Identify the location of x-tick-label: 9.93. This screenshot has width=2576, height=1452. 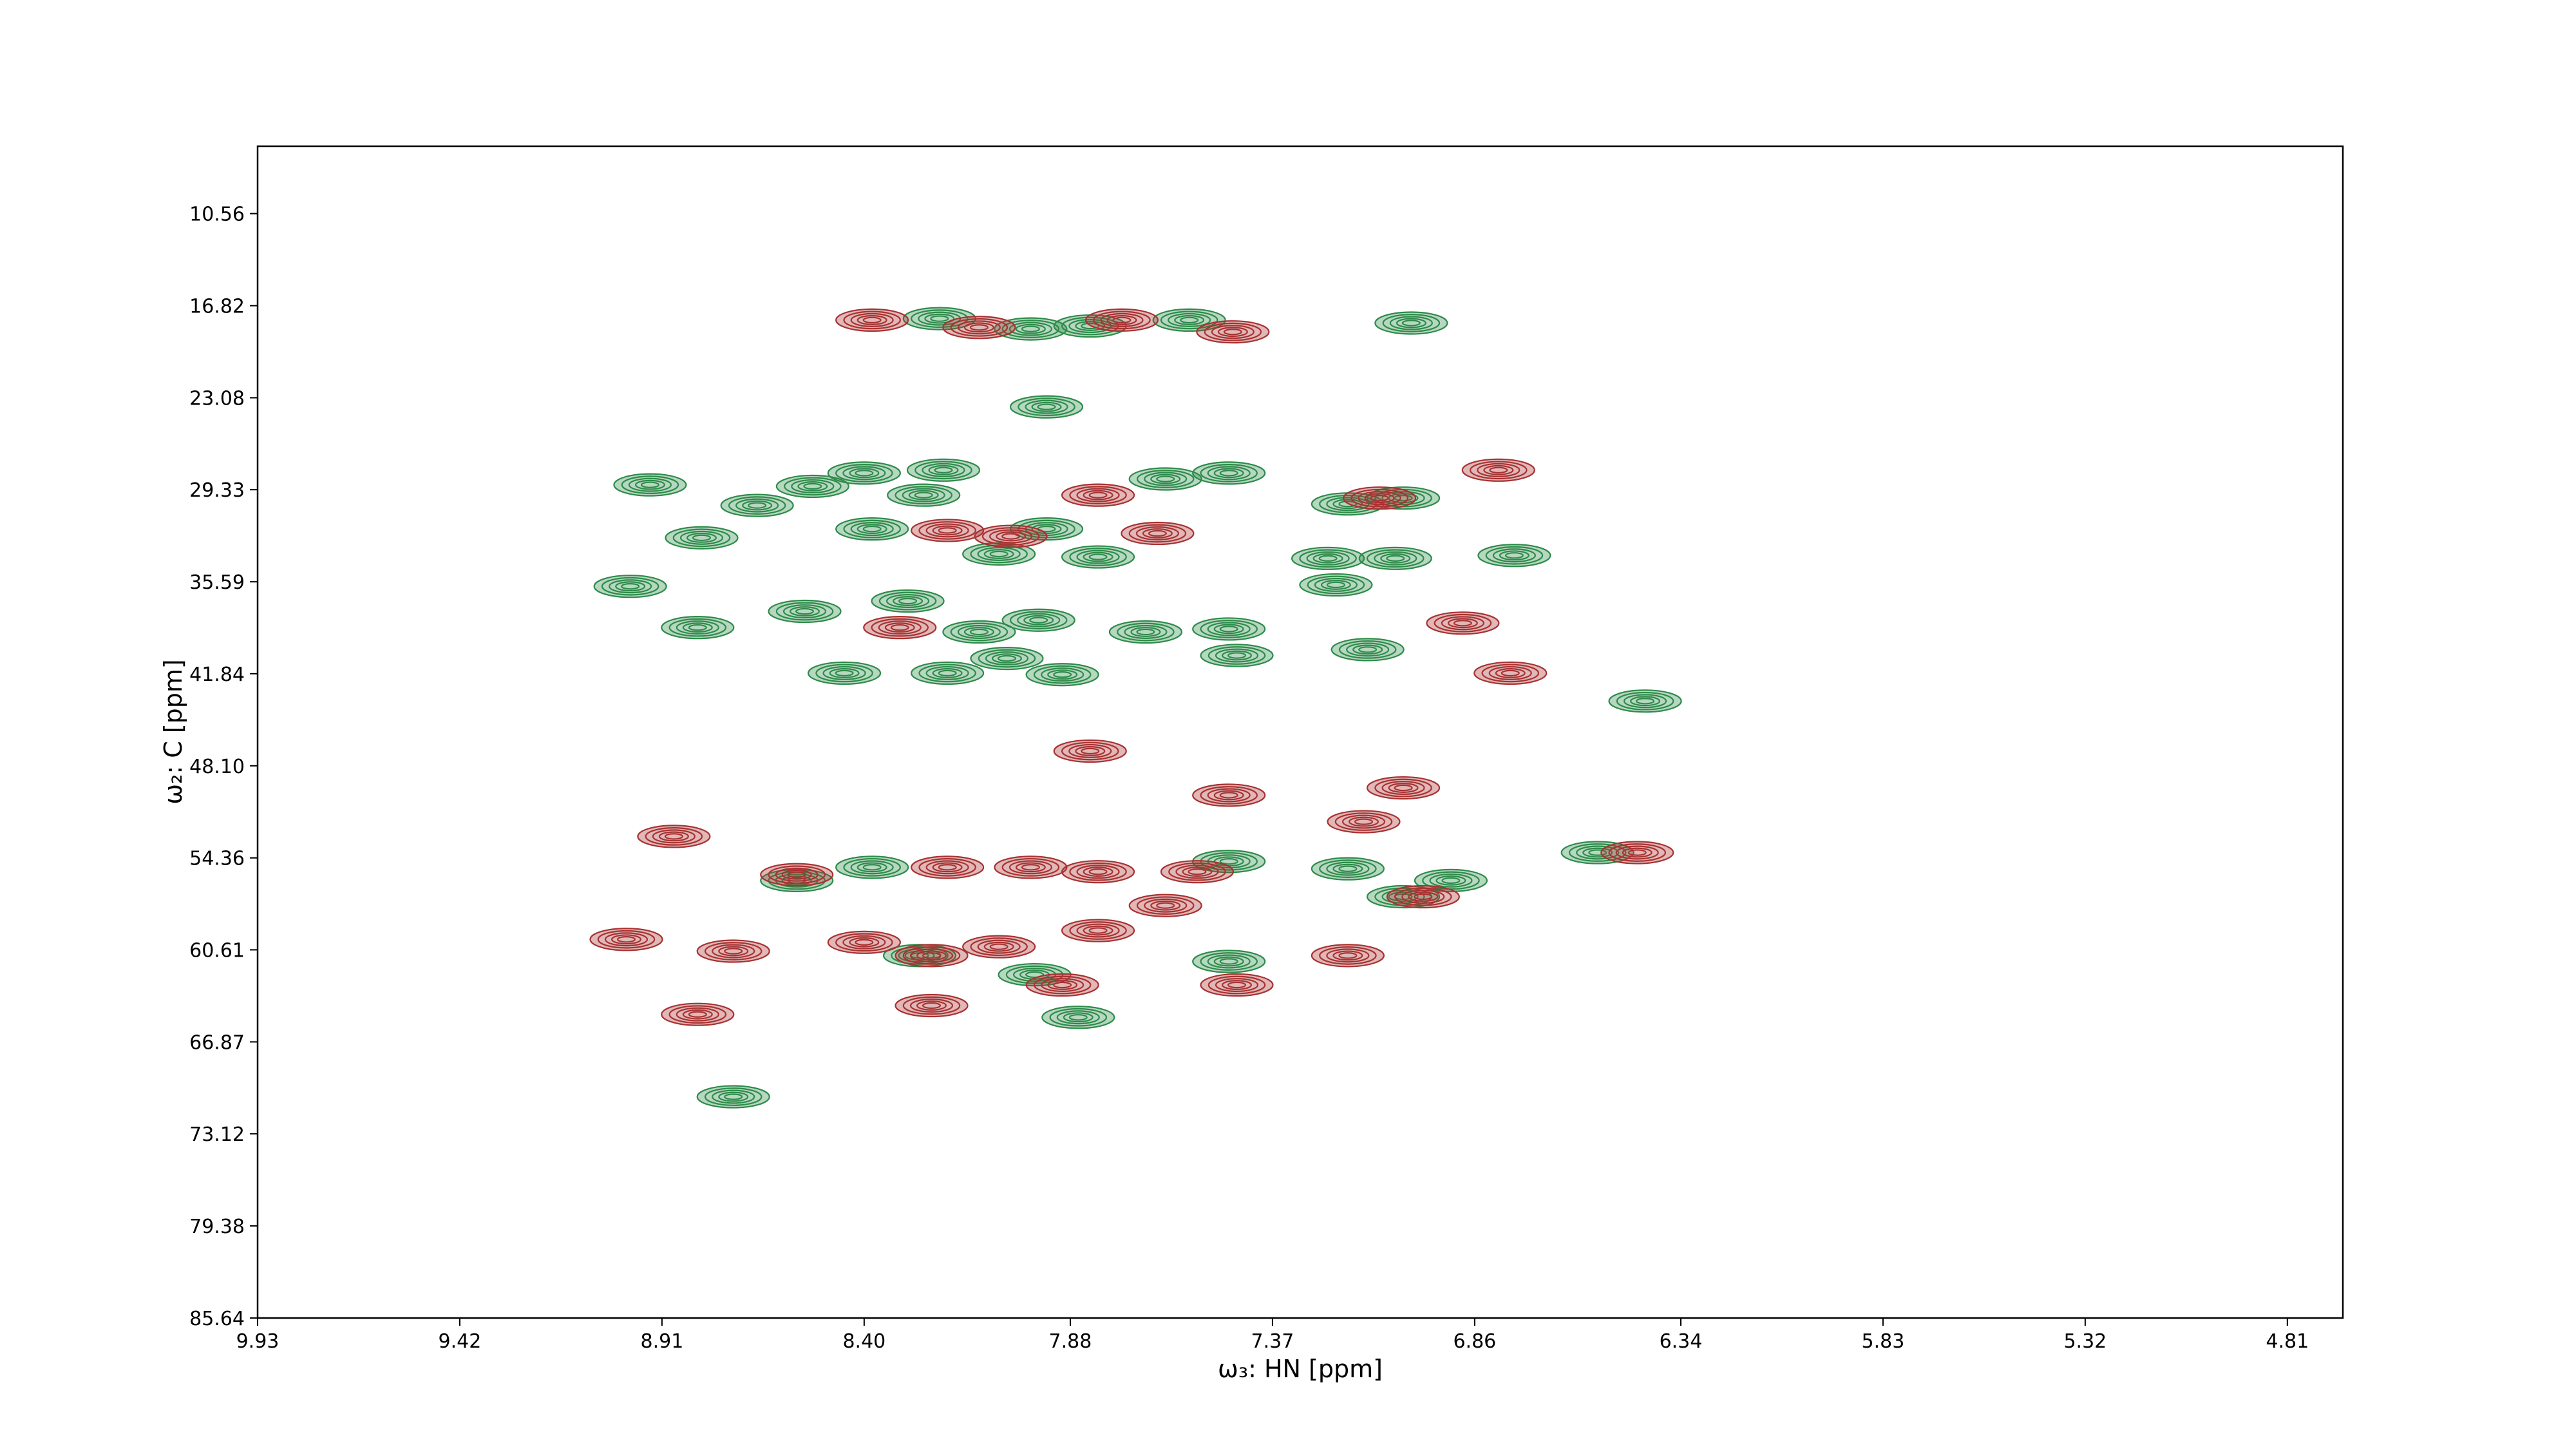
(257, 1341).